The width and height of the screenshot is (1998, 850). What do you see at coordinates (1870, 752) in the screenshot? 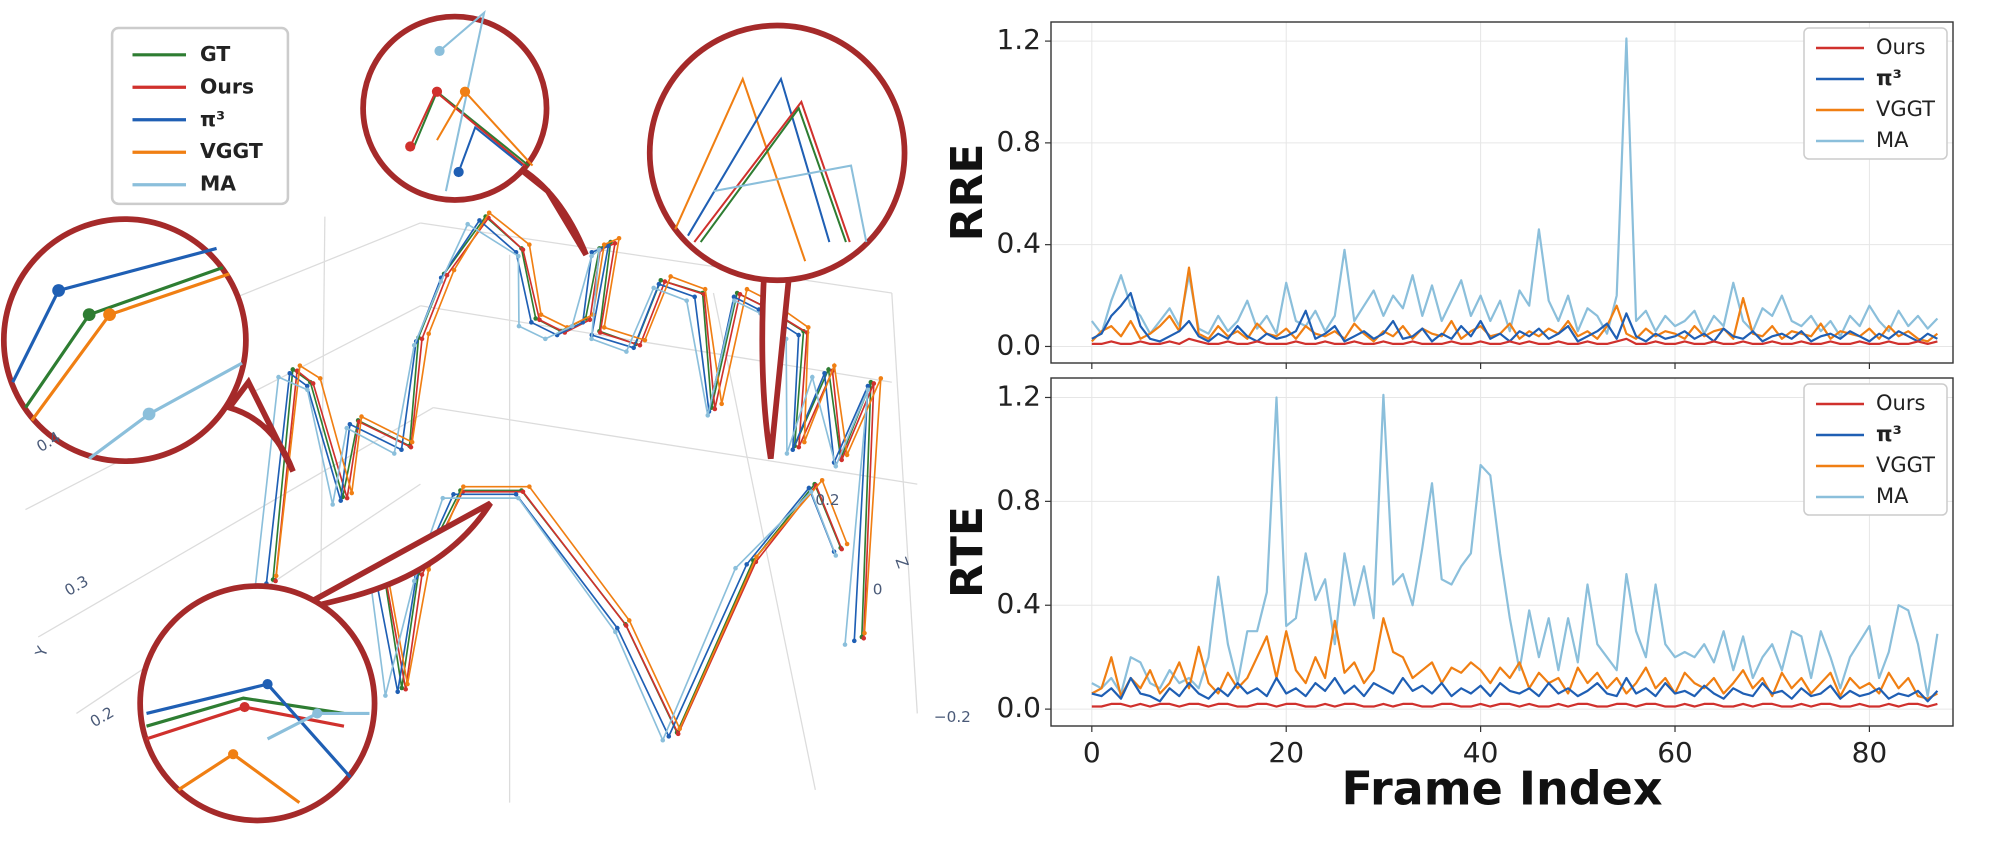
I see `x-tick-label: 80` at bounding box center [1870, 752].